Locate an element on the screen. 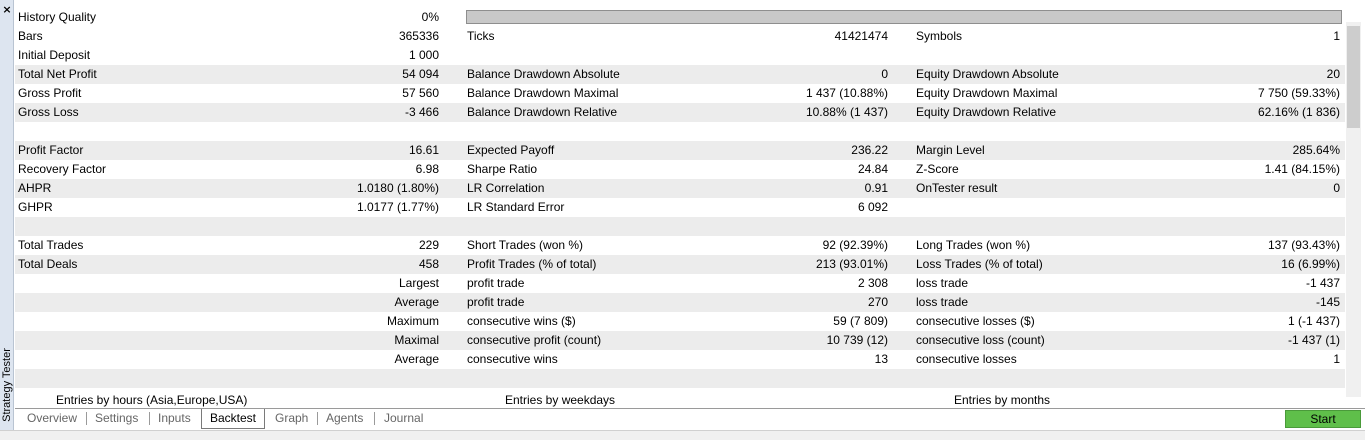  history-quality-row: History Quality 0% is located at coordinates (680, 17).